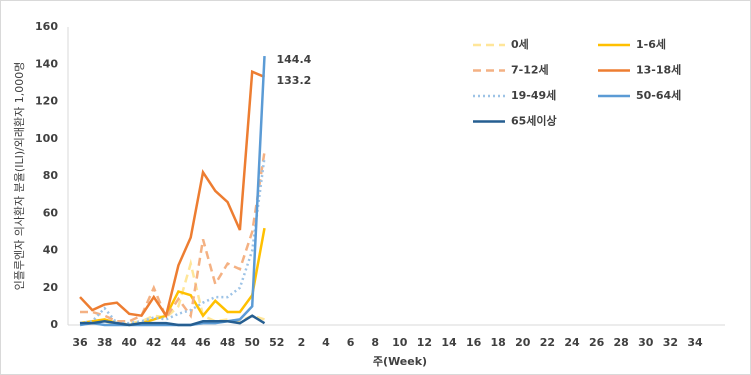 This screenshot has width=751, height=375. What do you see at coordinates (51, 287) in the screenshot?
I see `y-tick-label: 20` at bounding box center [51, 287].